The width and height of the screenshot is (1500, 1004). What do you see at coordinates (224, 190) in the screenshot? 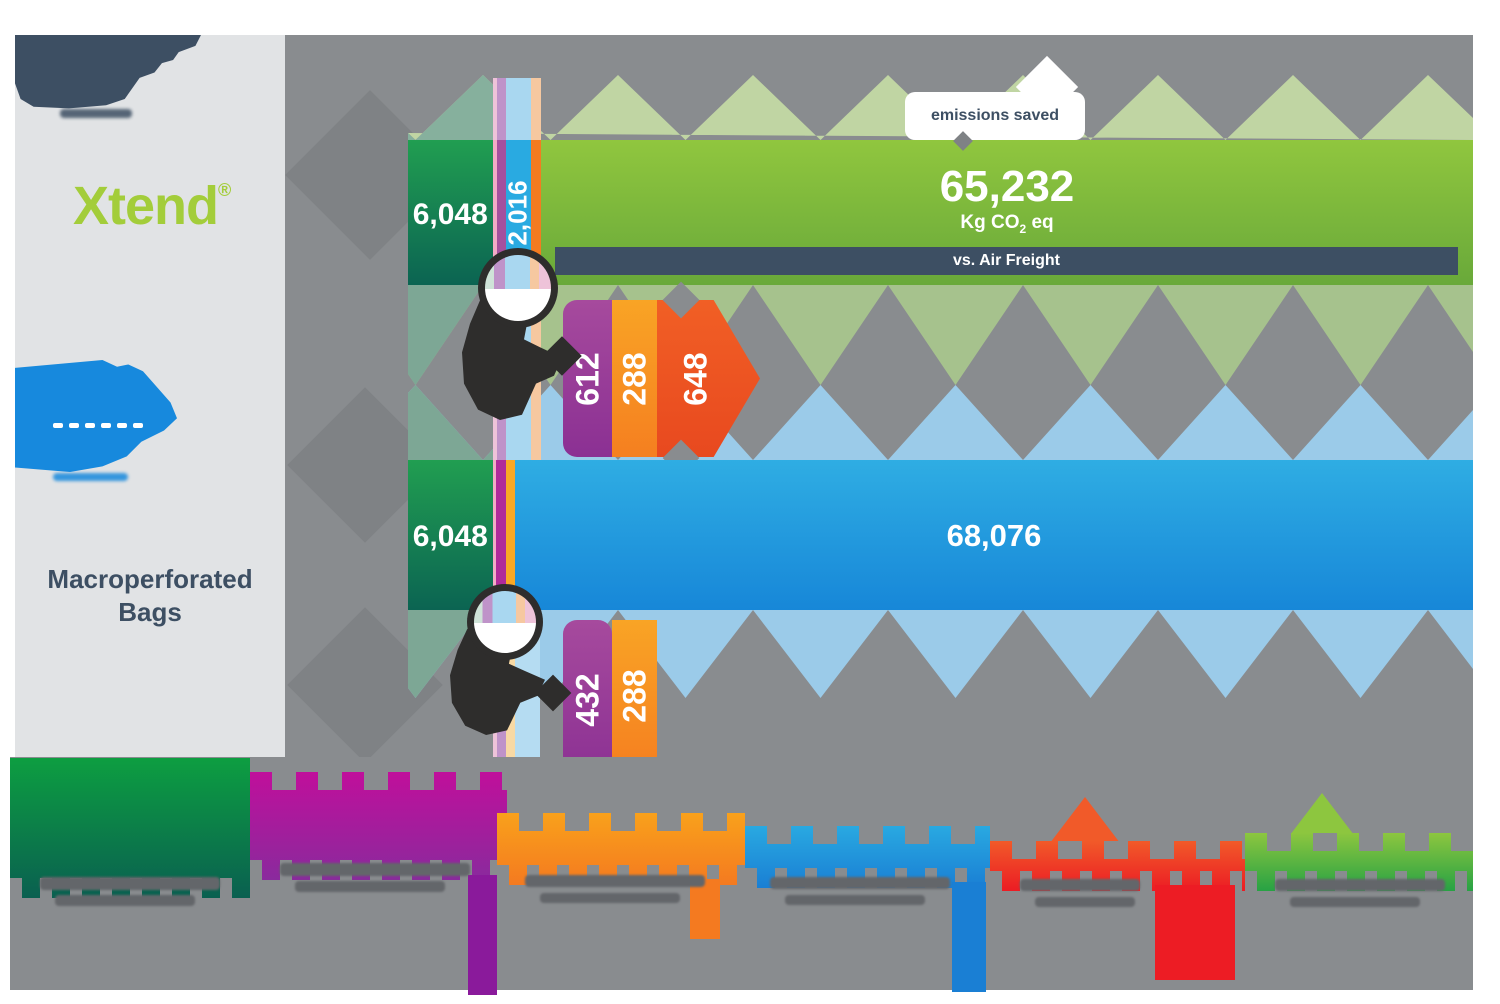
I see `registered-mark: ®` at bounding box center [224, 190].